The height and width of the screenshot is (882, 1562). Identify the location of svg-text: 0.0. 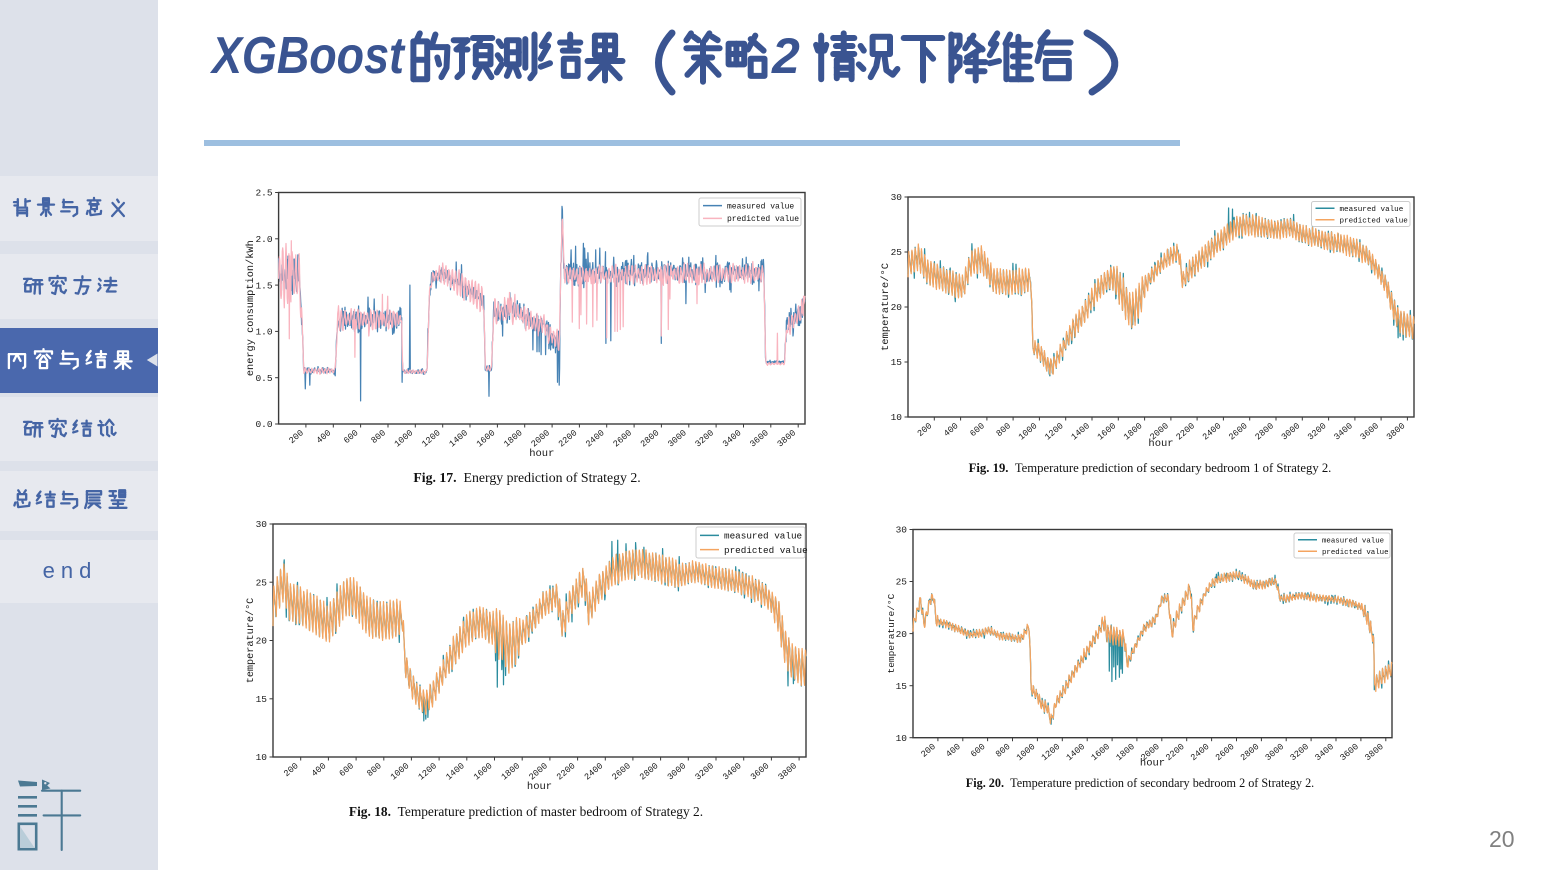
(263, 424).